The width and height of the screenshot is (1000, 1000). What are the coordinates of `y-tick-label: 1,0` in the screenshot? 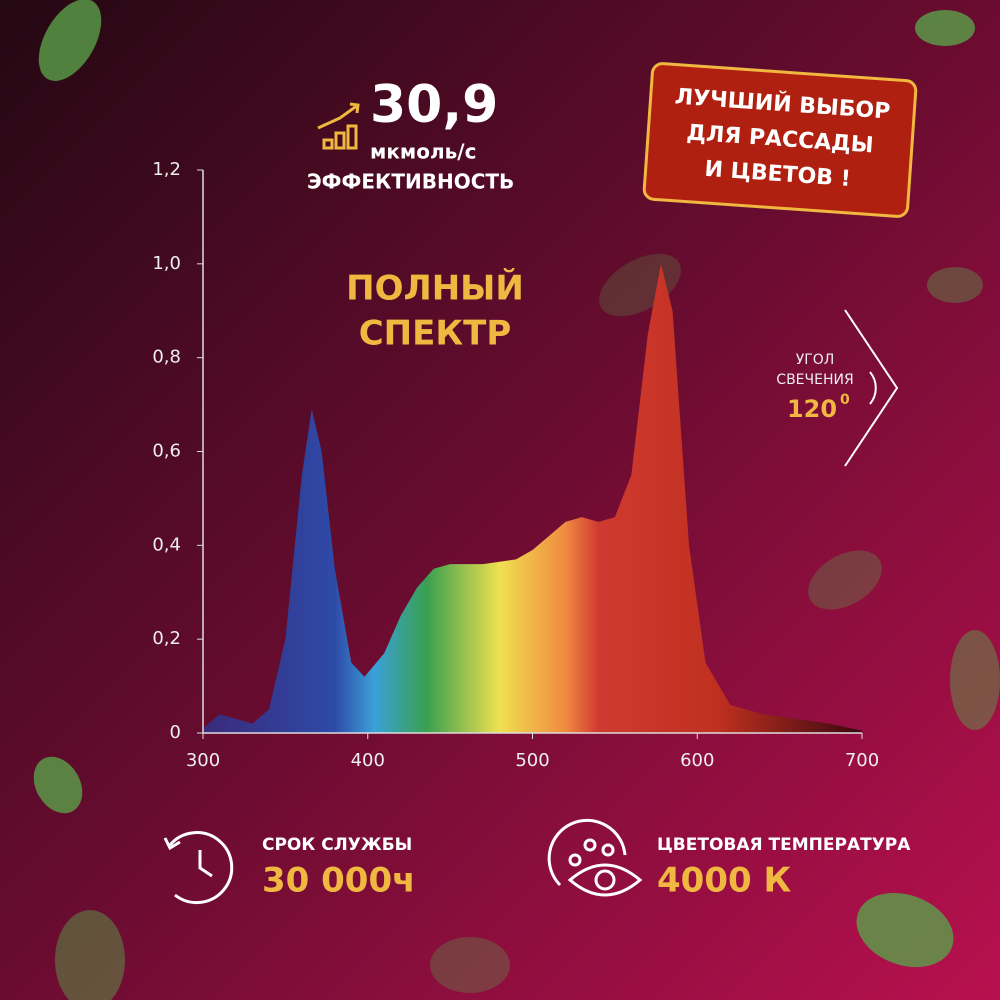 It's located at (166, 263).